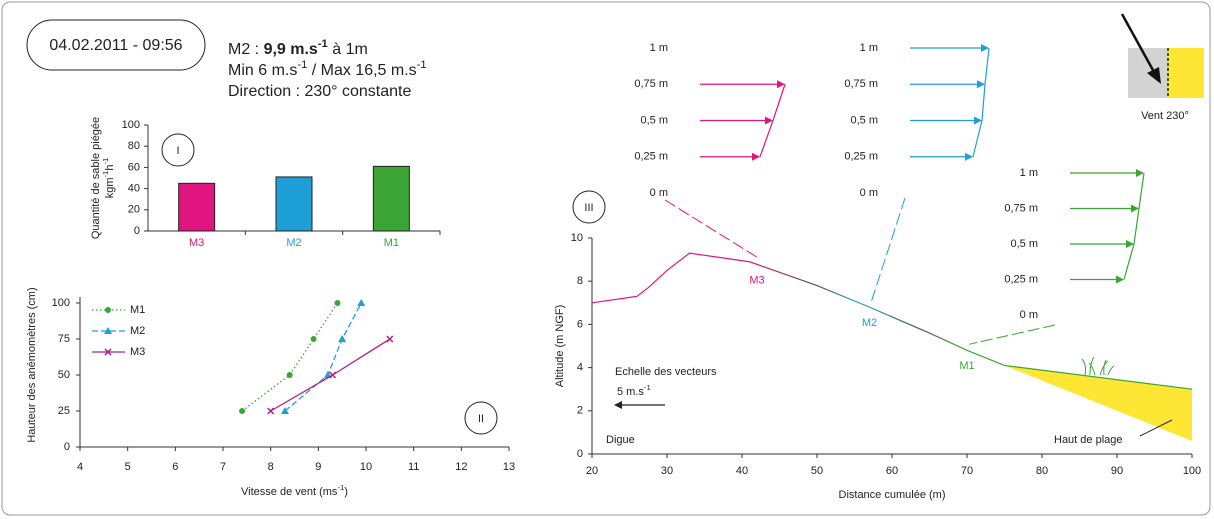  I want to click on y-axis-label: Altitude (m NGF), so click(560, 346).